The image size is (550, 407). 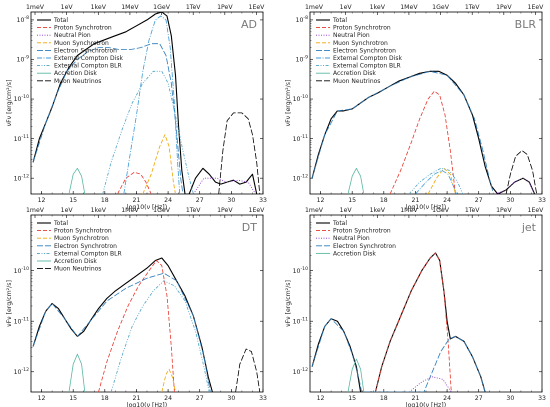 I want to click on y-tick-label: 10⁻⁸, so click(x=302, y=19).